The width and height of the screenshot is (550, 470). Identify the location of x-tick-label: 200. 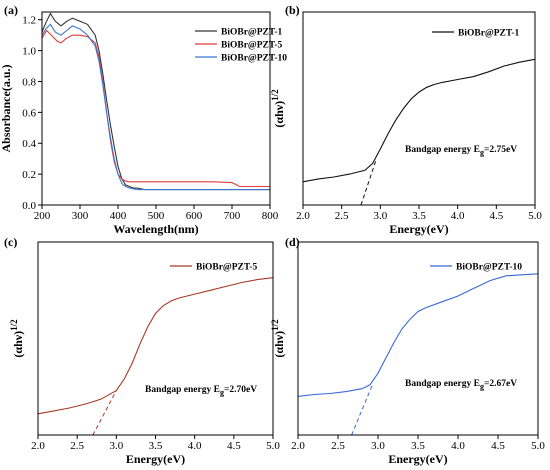
(42, 216).